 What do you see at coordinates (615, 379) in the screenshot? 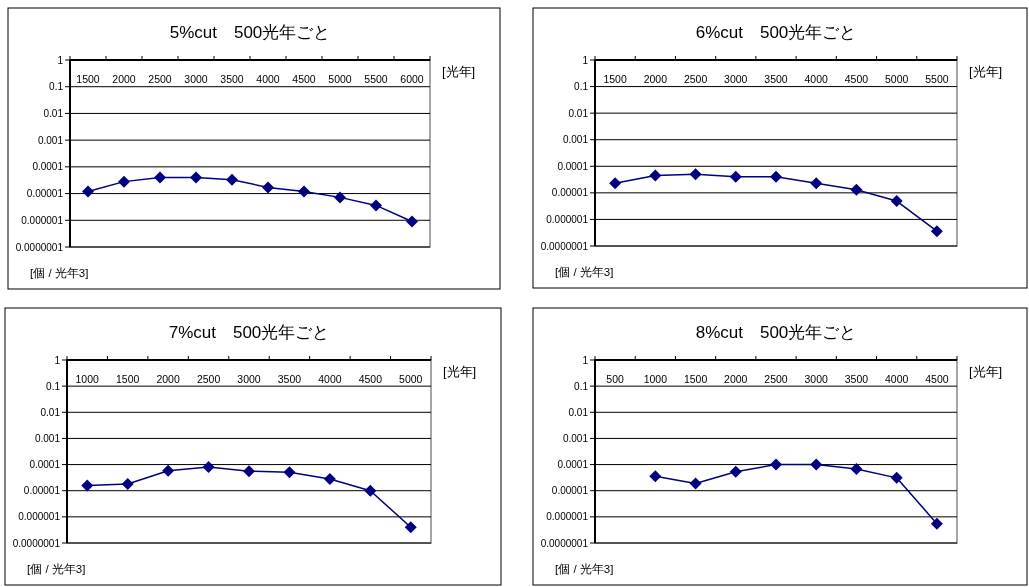
I see `x-tick-label: 500` at bounding box center [615, 379].